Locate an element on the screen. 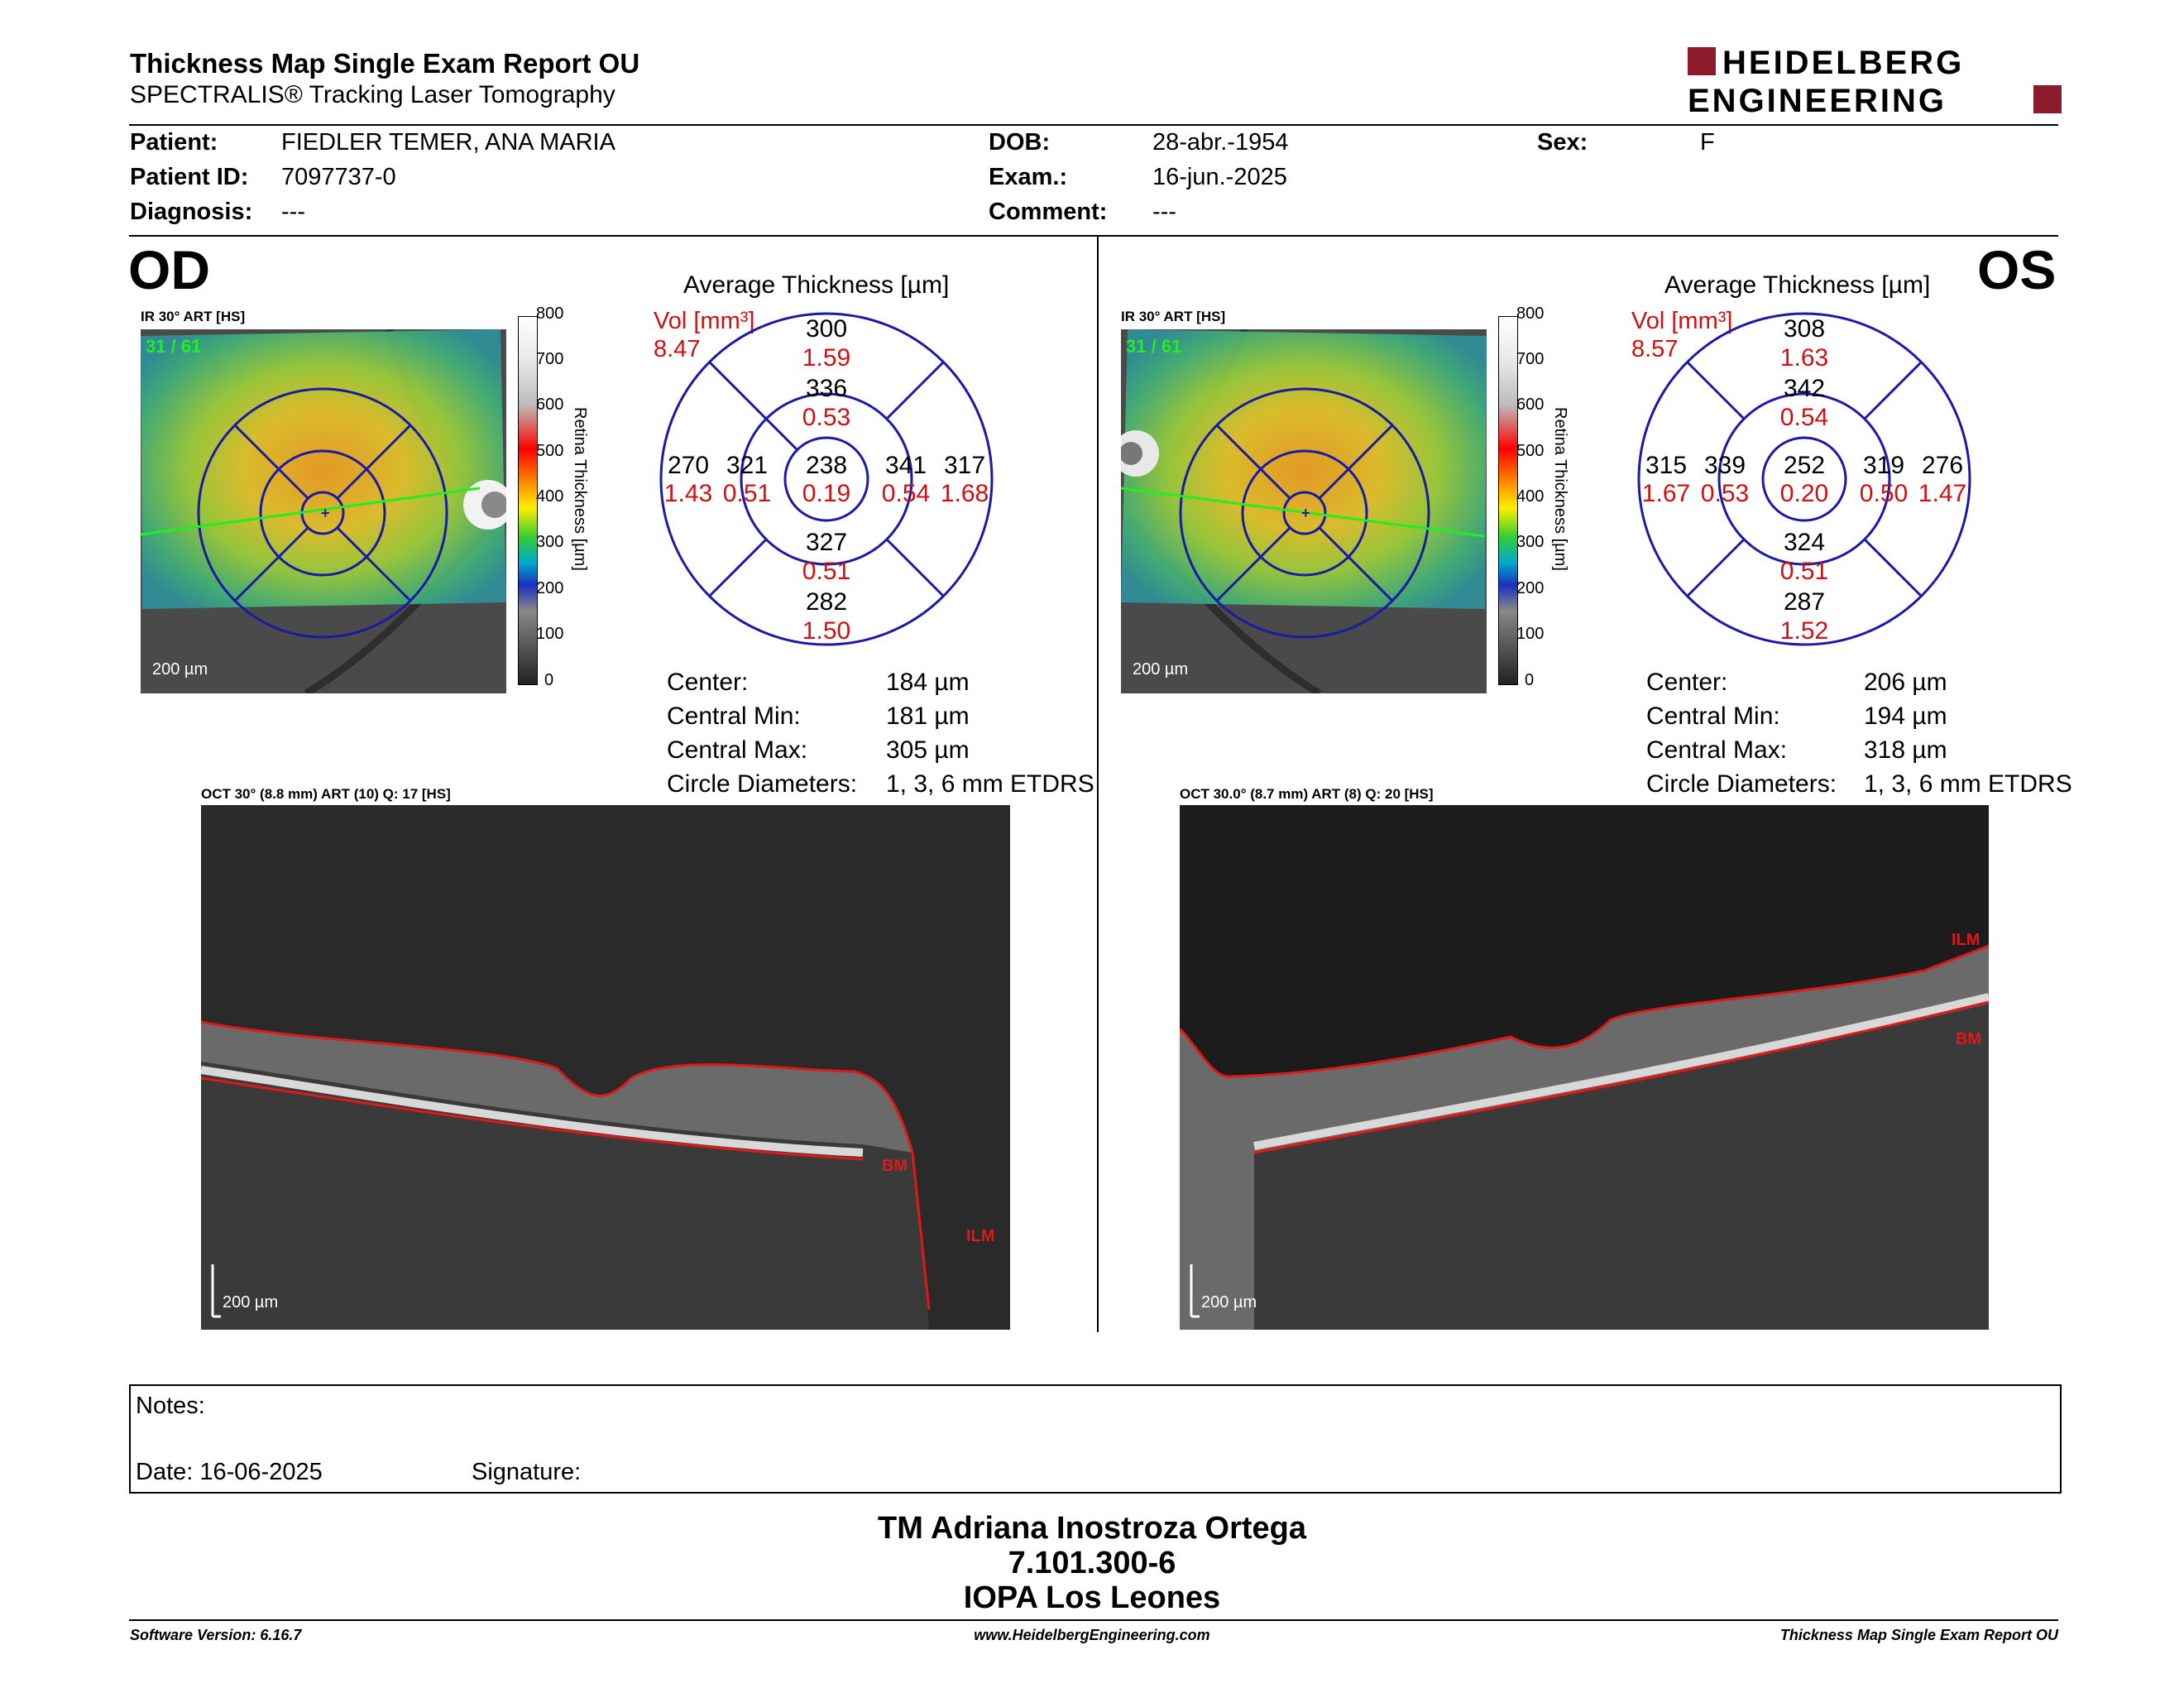 This screenshot has width=2184, height=1688. os-stat-label: Central Min: is located at coordinates (1713, 716).